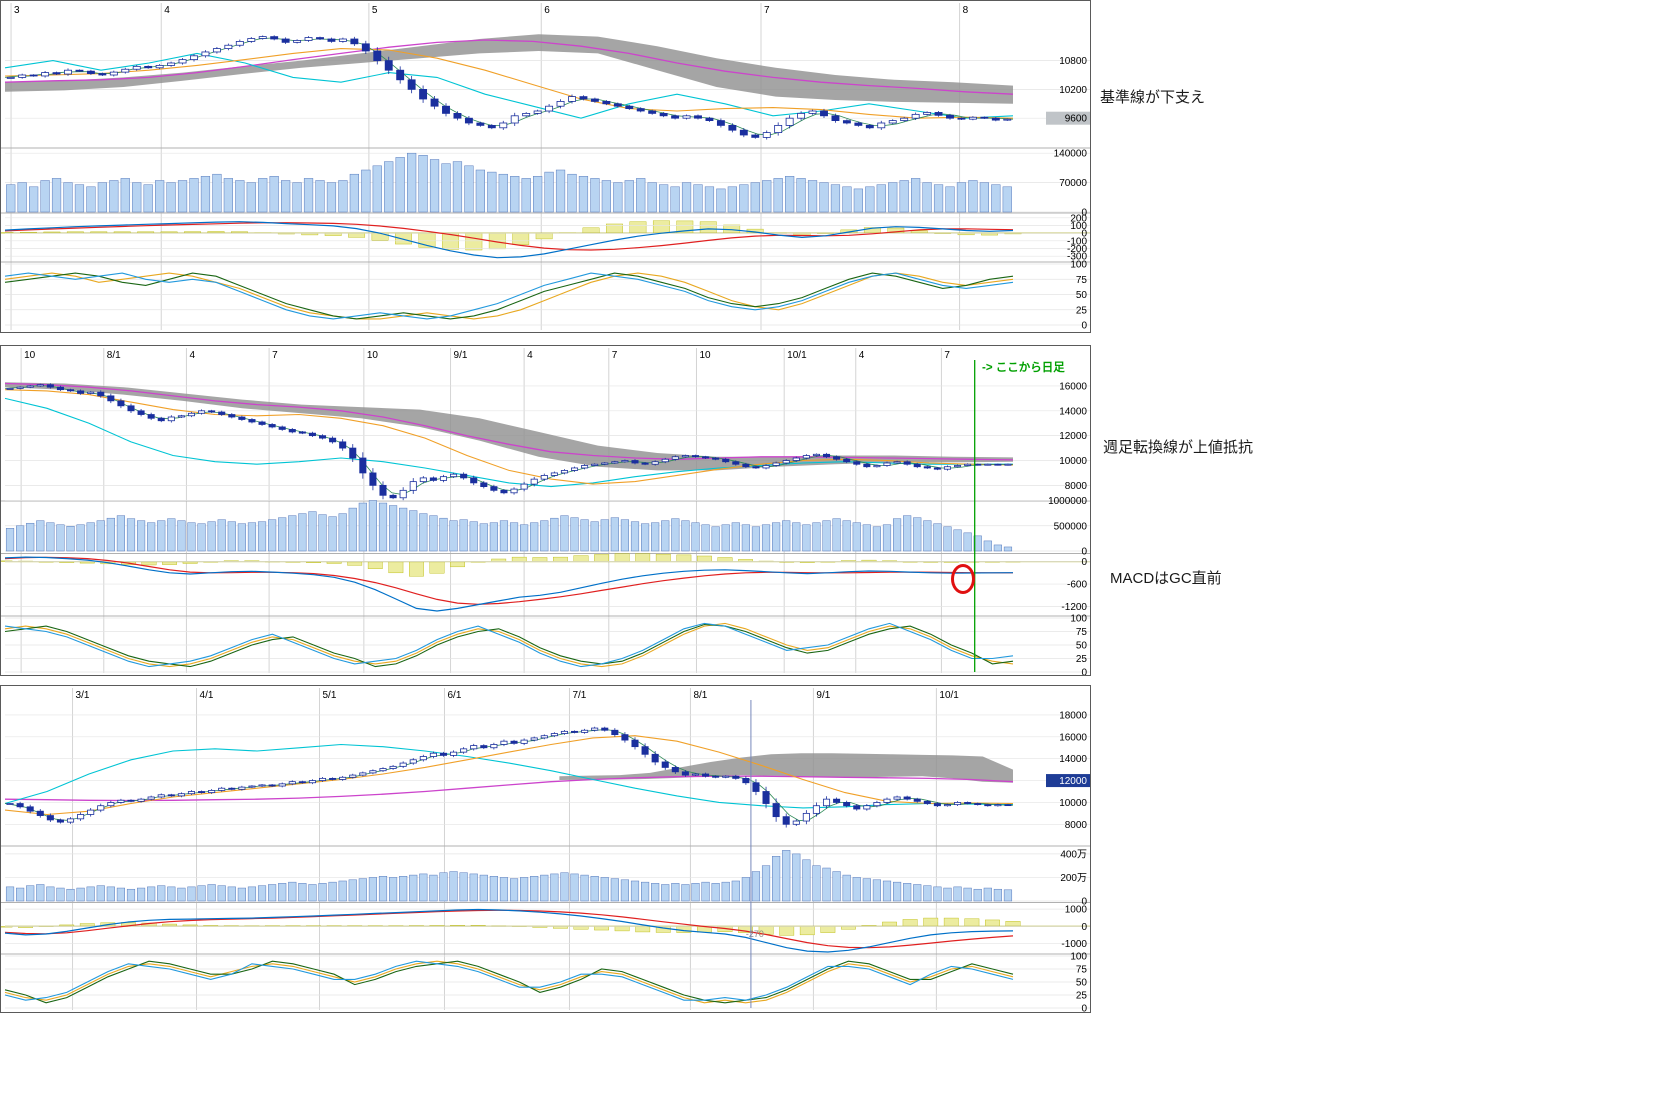  What do you see at coordinates (1073, 61) in the screenshot?
I see `svg-text: 10800` at bounding box center [1073, 61].